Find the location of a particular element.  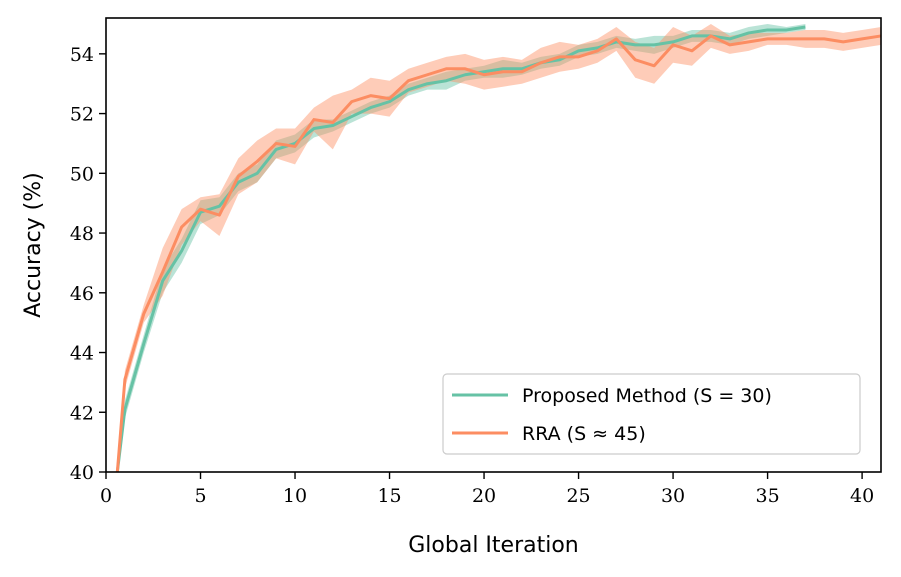

x-axis-title: Global Iteration is located at coordinates (493, 545).